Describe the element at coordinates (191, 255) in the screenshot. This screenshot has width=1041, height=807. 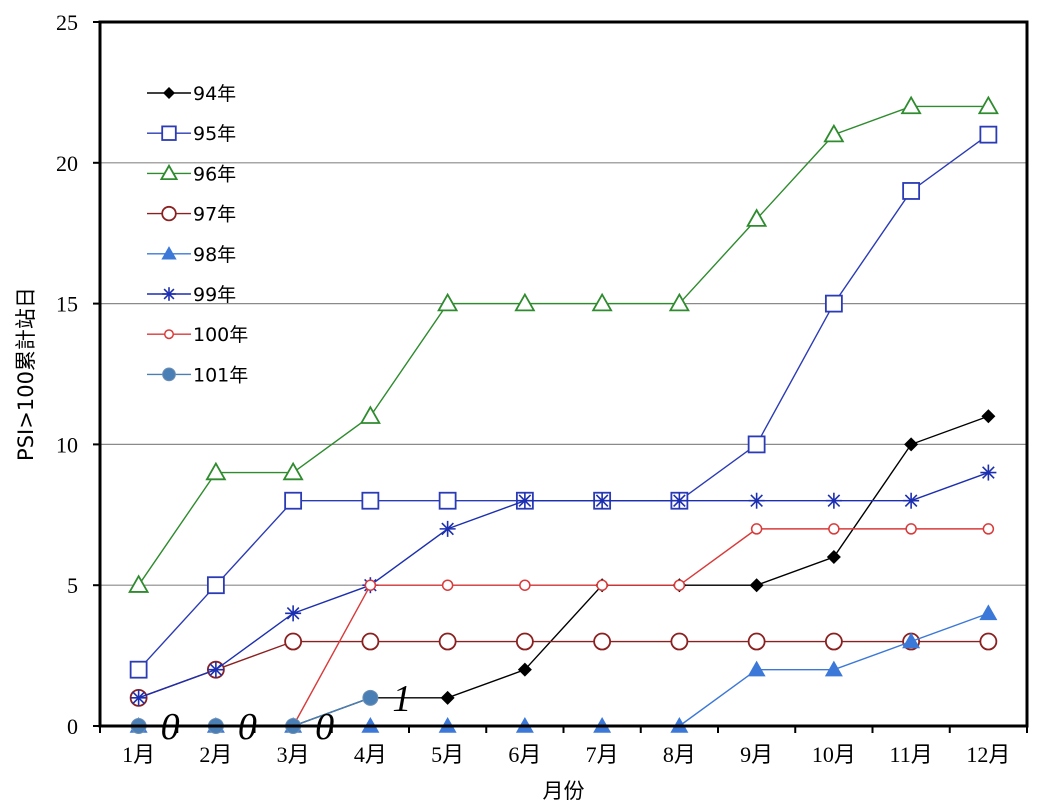
I see `legend-item-98年: 98年` at that location.